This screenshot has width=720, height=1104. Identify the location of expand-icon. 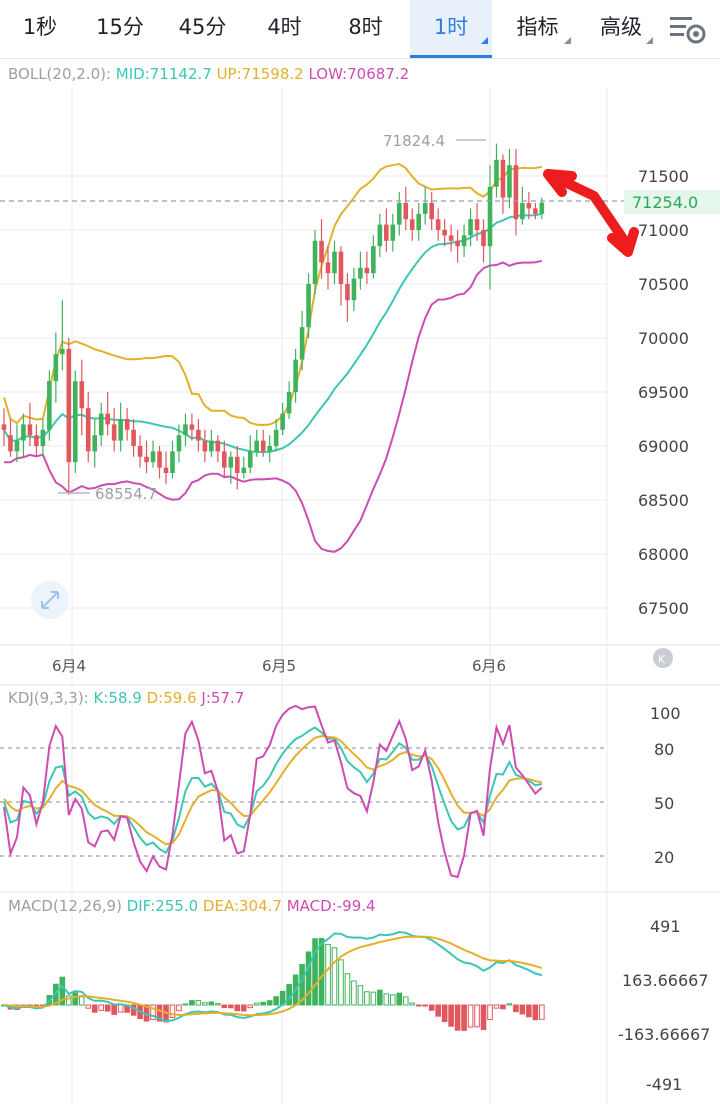
(50, 600).